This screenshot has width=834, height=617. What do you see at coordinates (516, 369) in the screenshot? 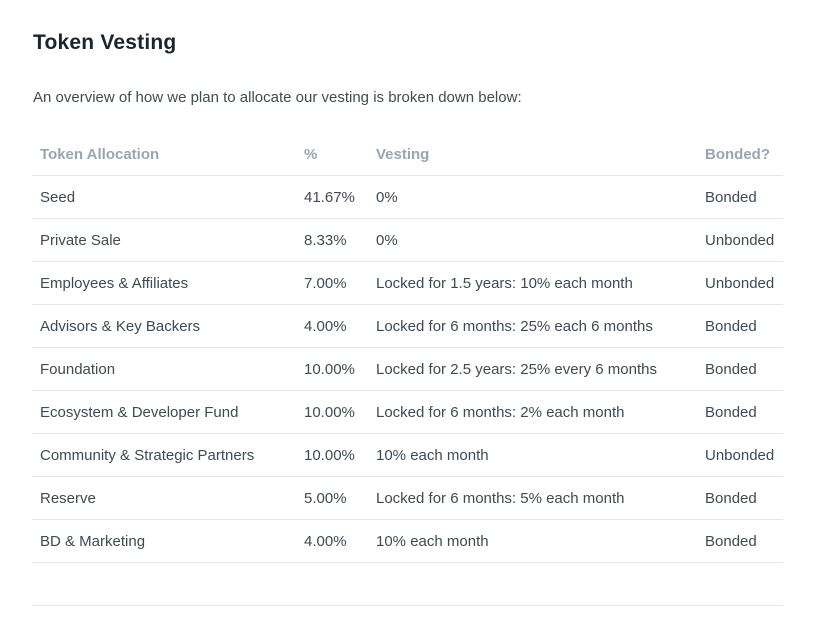
I see `cell-vesting: Locked for 2.5 years: 25% every 6 months` at bounding box center [516, 369].